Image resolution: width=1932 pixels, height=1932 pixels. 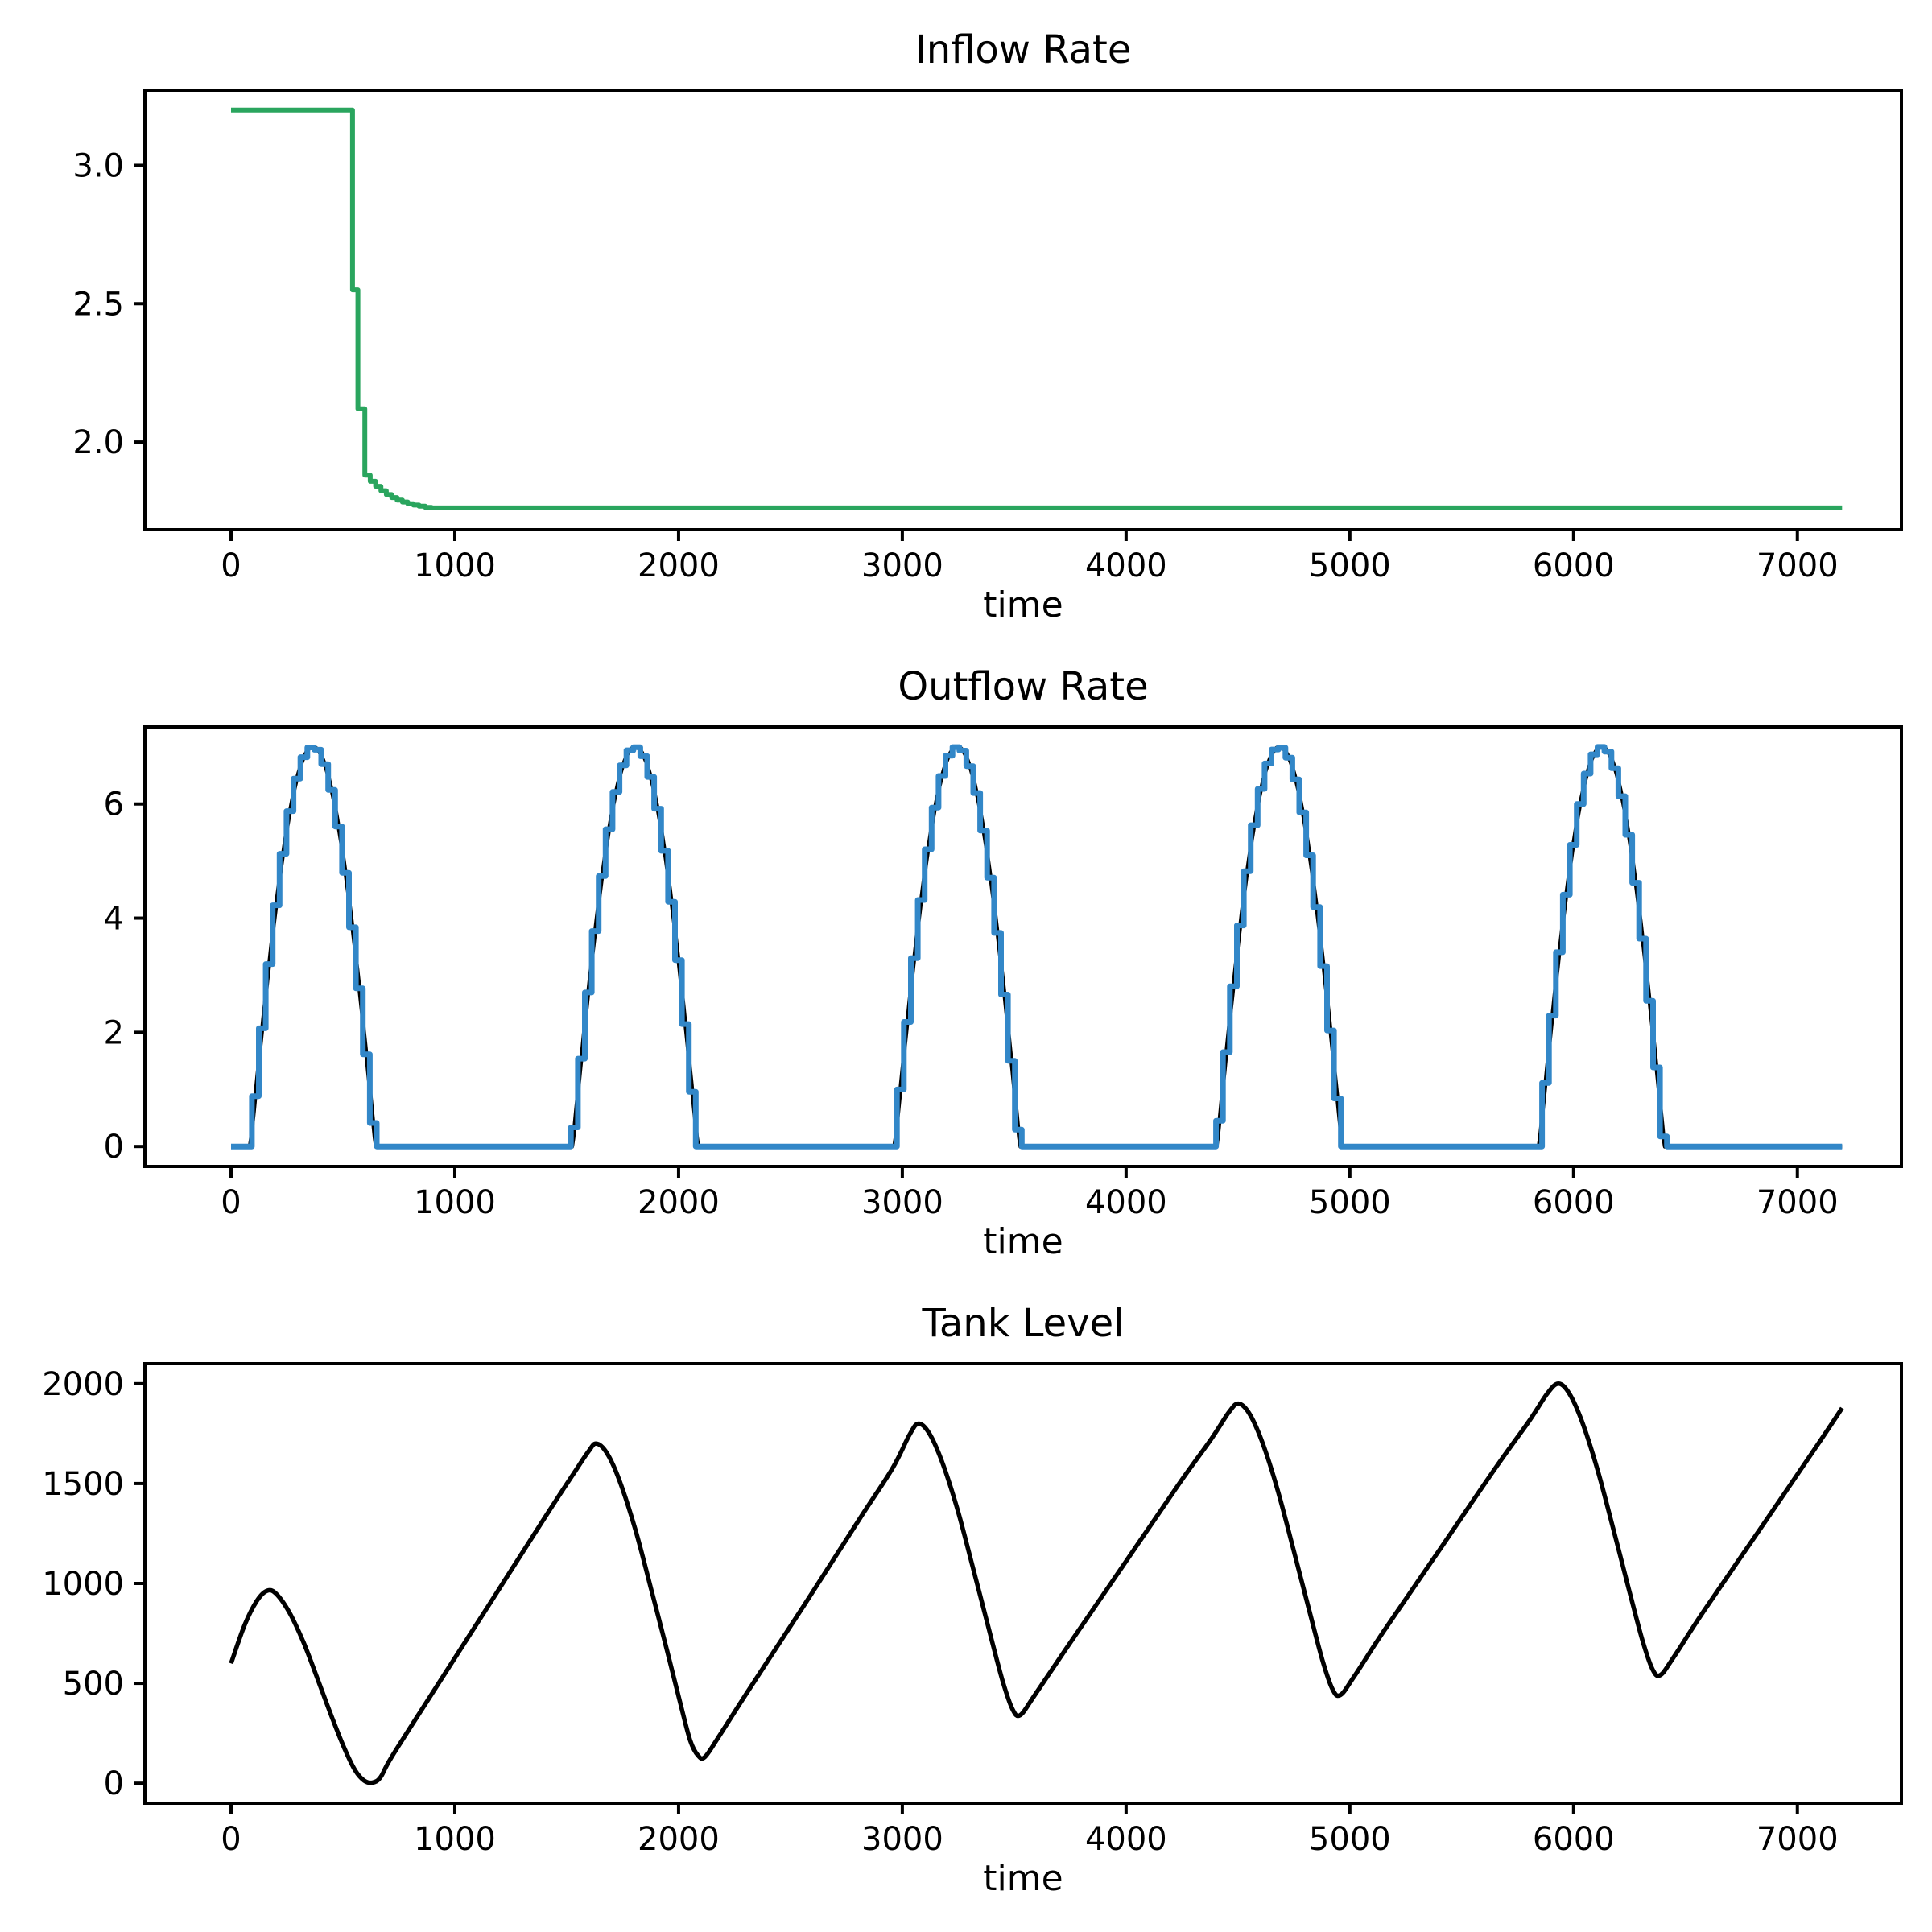 I want to click on svg-text: 3.0, so click(x=98, y=165).